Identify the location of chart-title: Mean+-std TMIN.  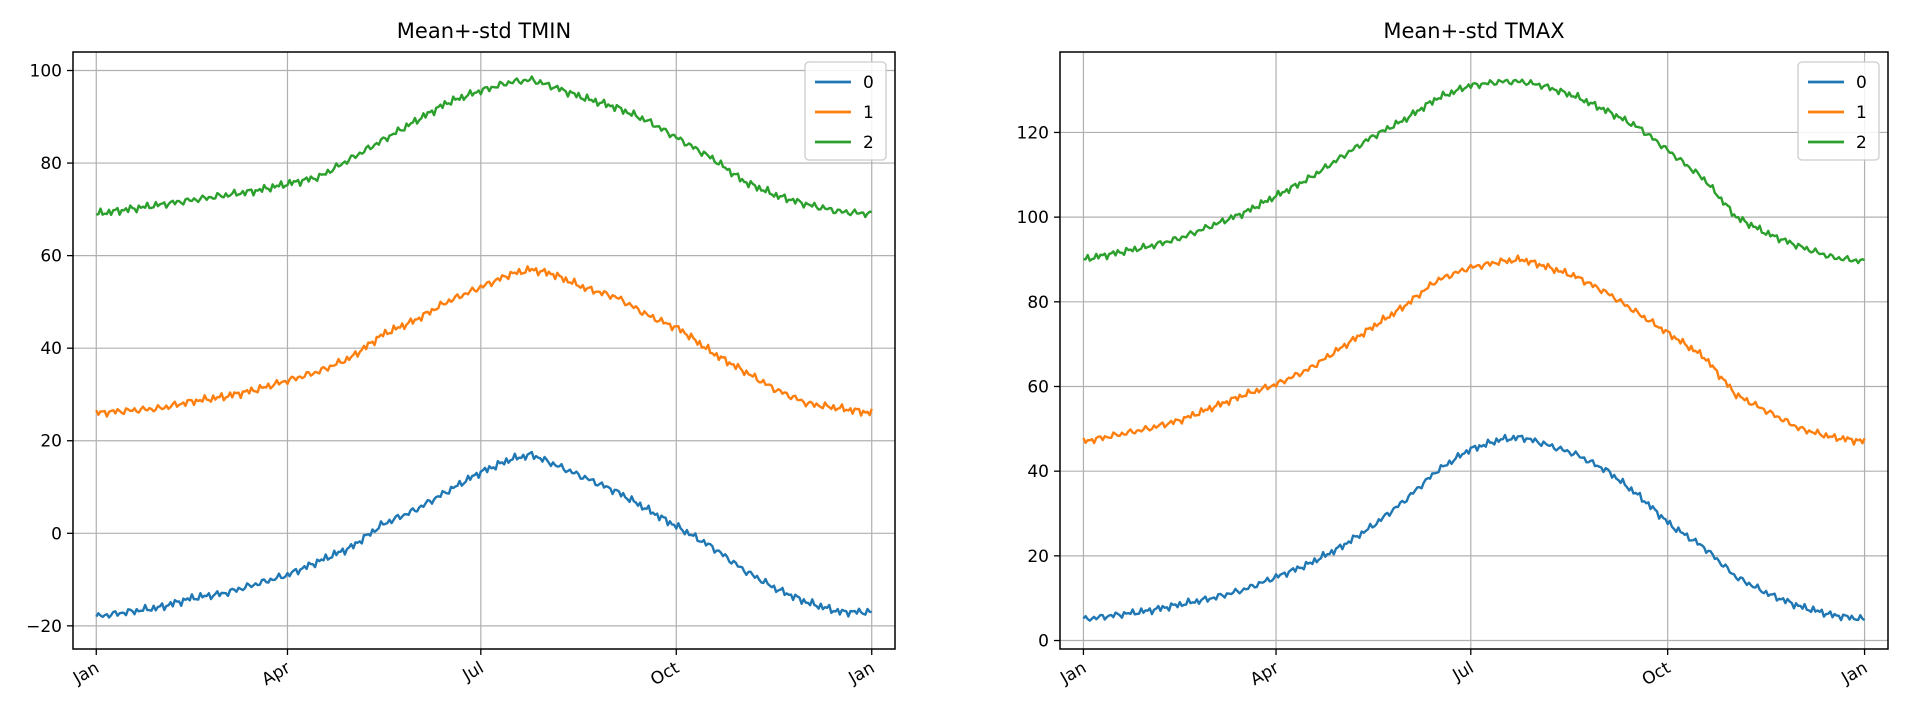
(484, 31).